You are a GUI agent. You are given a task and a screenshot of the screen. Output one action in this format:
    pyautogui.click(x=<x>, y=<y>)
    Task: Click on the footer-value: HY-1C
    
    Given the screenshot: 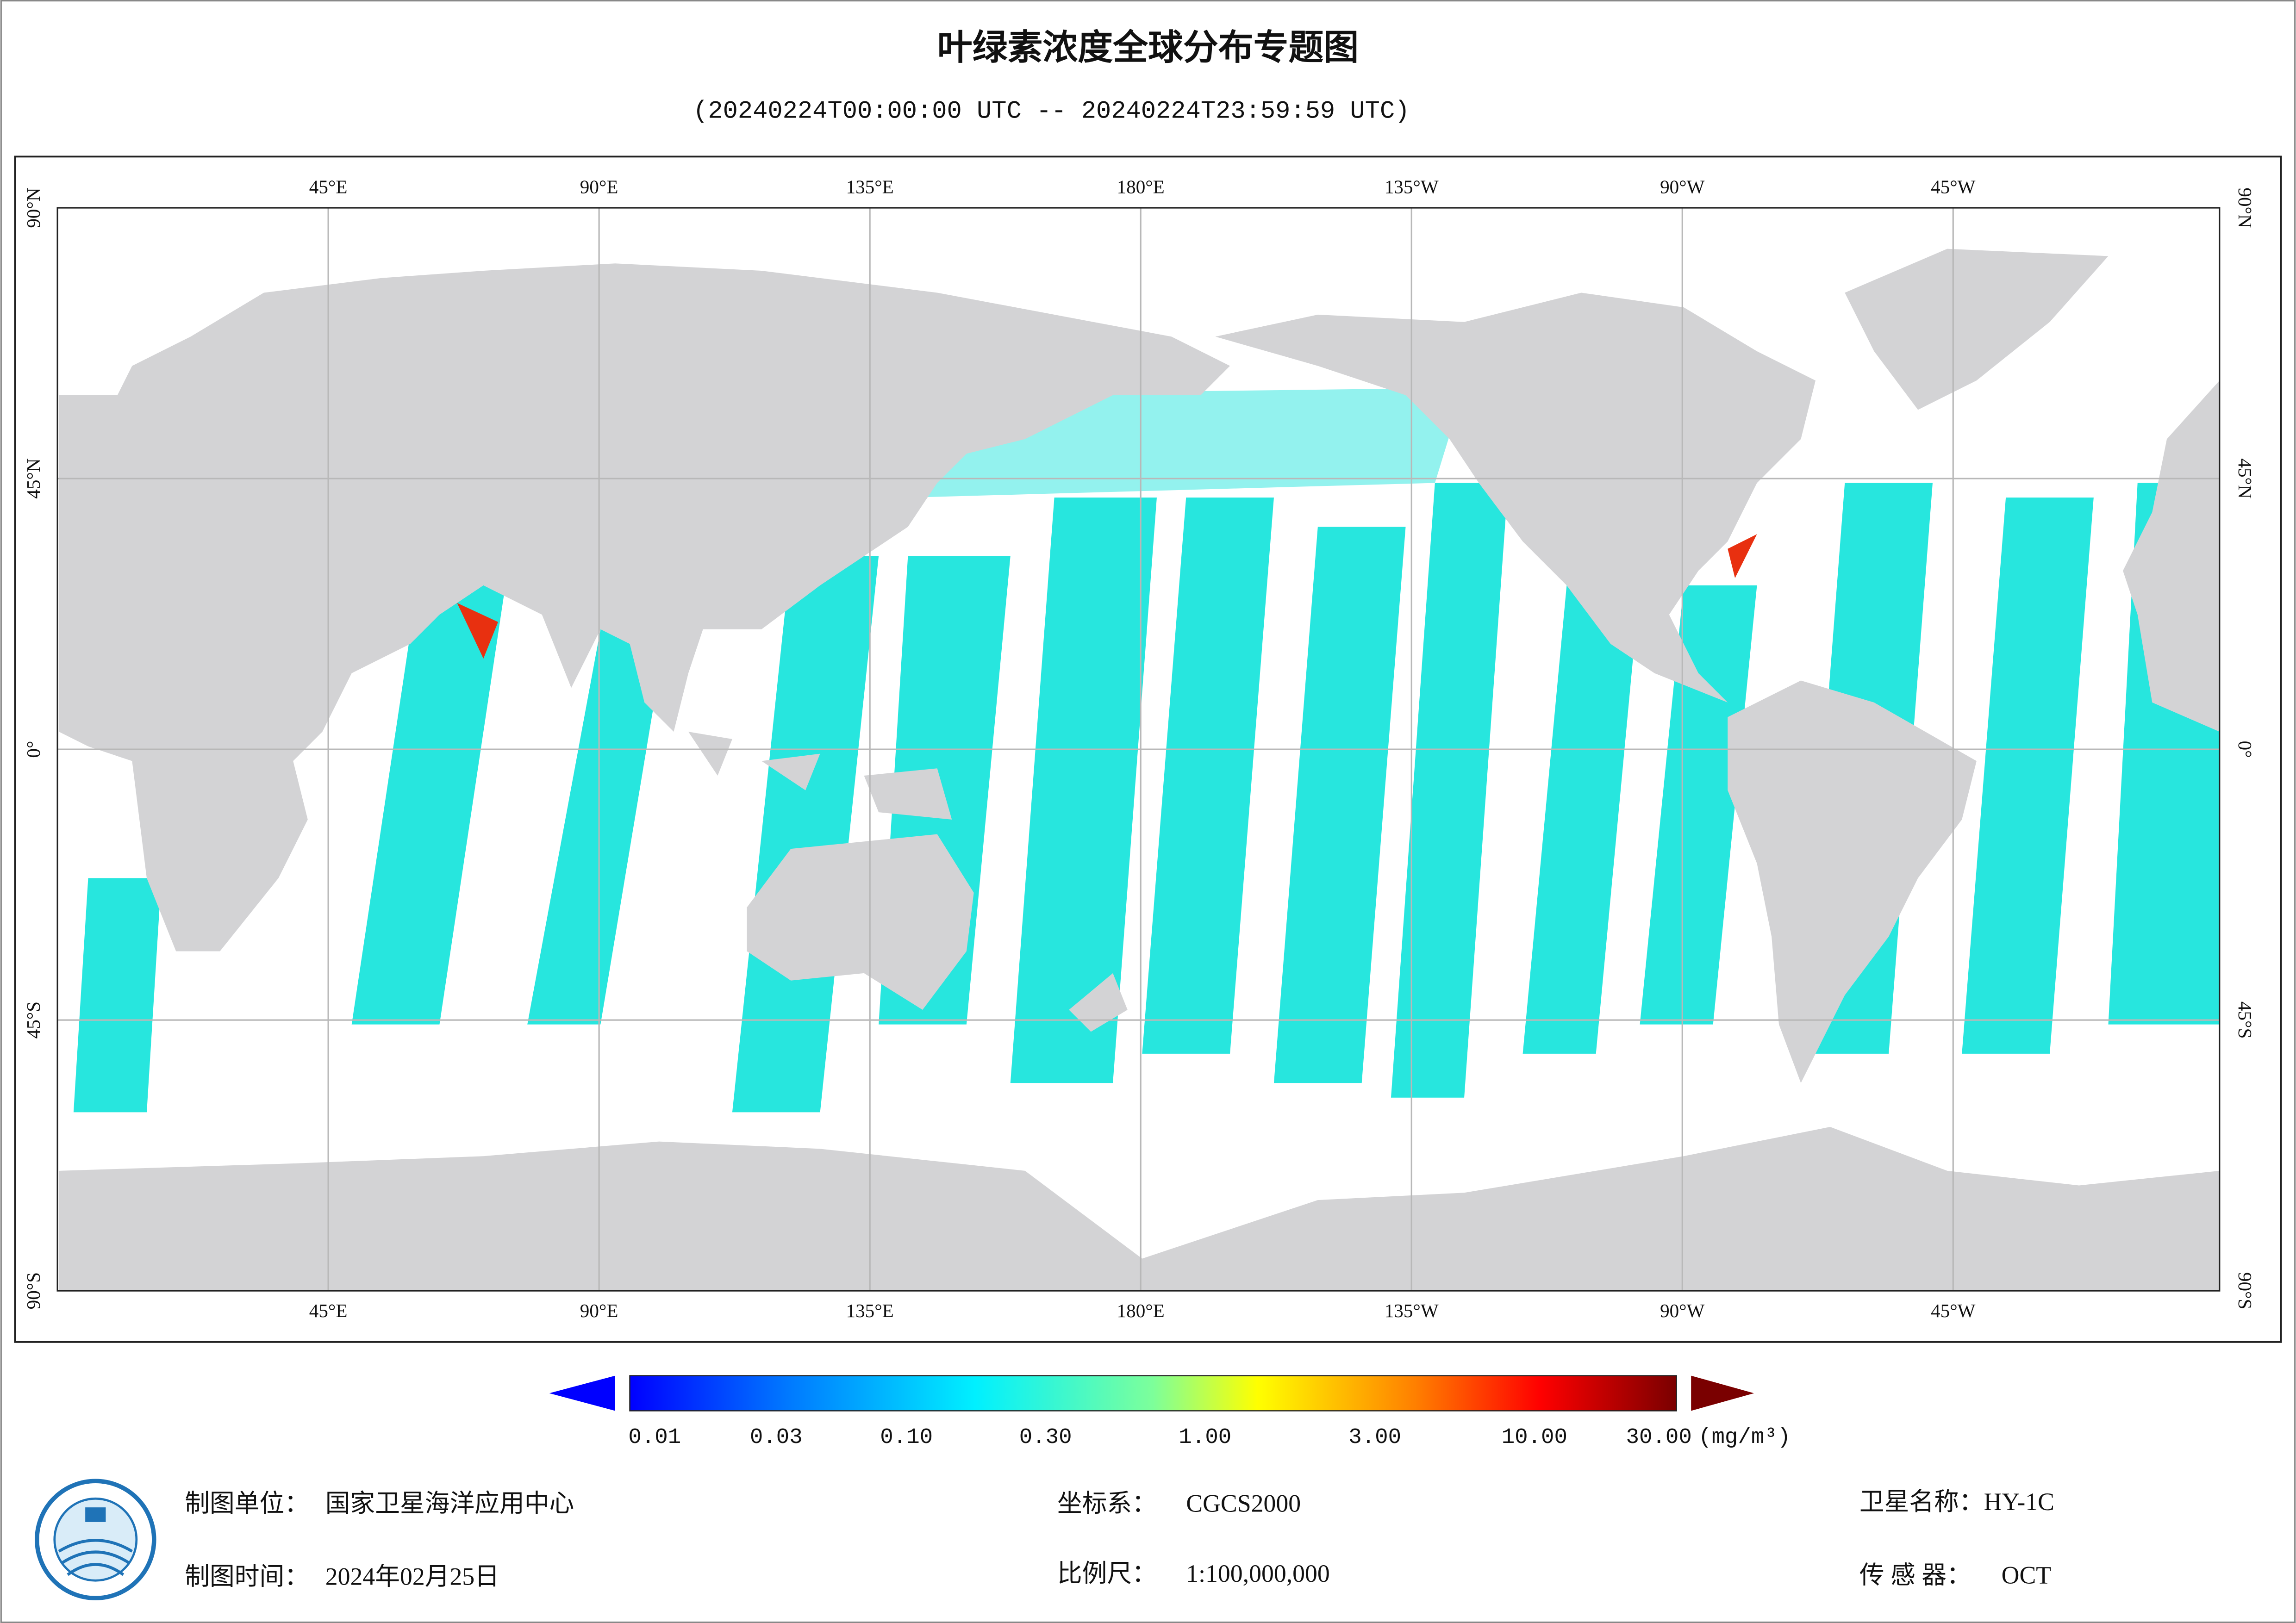 What is the action you would take?
    pyautogui.click(x=2019, y=1502)
    